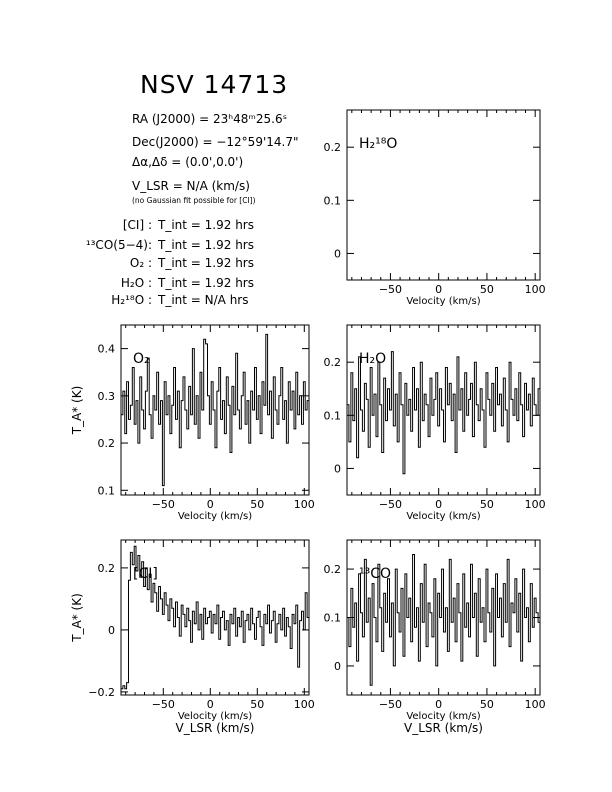  Describe the element at coordinates (101, 692) in the screenshot. I see `y-tick-label: −0.2` at that location.